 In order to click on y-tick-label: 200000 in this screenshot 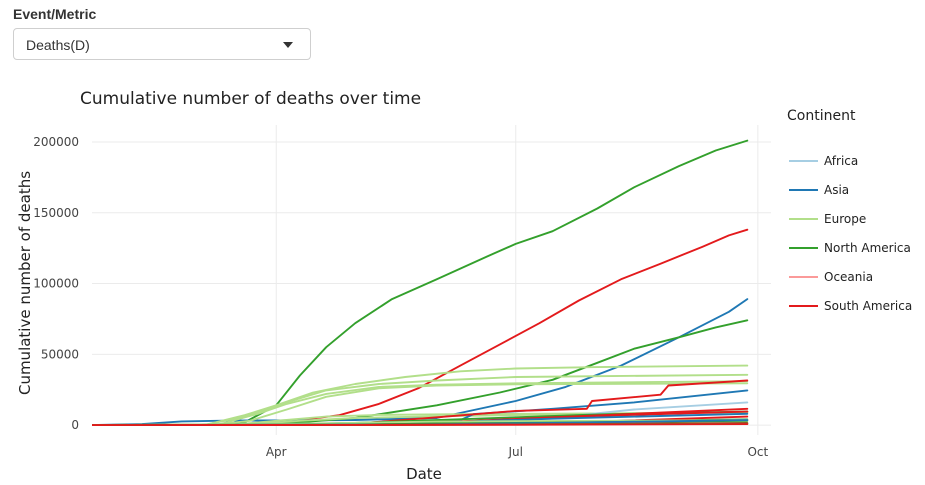, I will do `click(56, 142)`.